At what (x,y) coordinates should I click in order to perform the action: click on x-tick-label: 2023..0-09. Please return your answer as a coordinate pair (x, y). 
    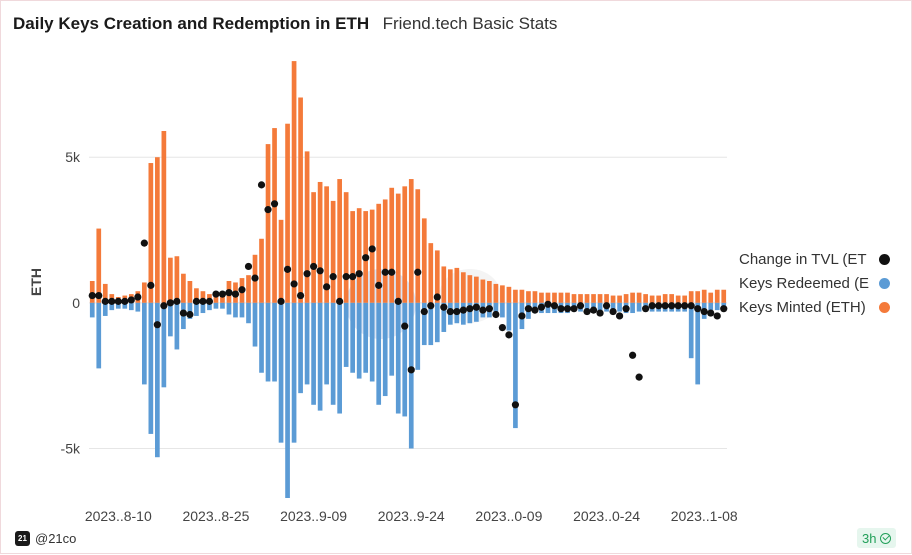
    Looking at the image, I should click on (508, 516).